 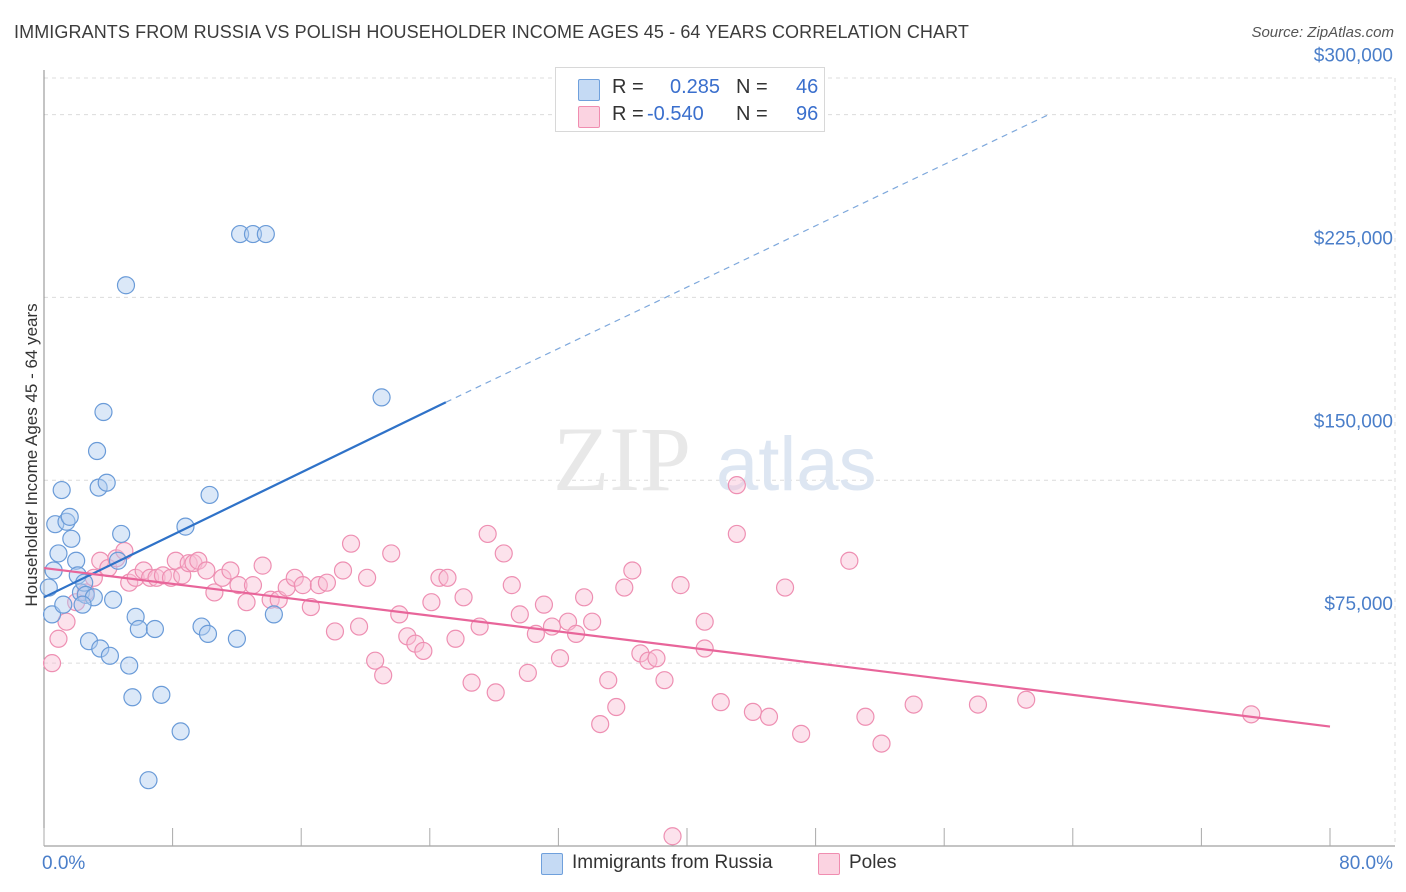 What do you see at coordinates (829, 864) in the screenshot?
I see `bottom-legend-swatch-poles` at bounding box center [829, 864].